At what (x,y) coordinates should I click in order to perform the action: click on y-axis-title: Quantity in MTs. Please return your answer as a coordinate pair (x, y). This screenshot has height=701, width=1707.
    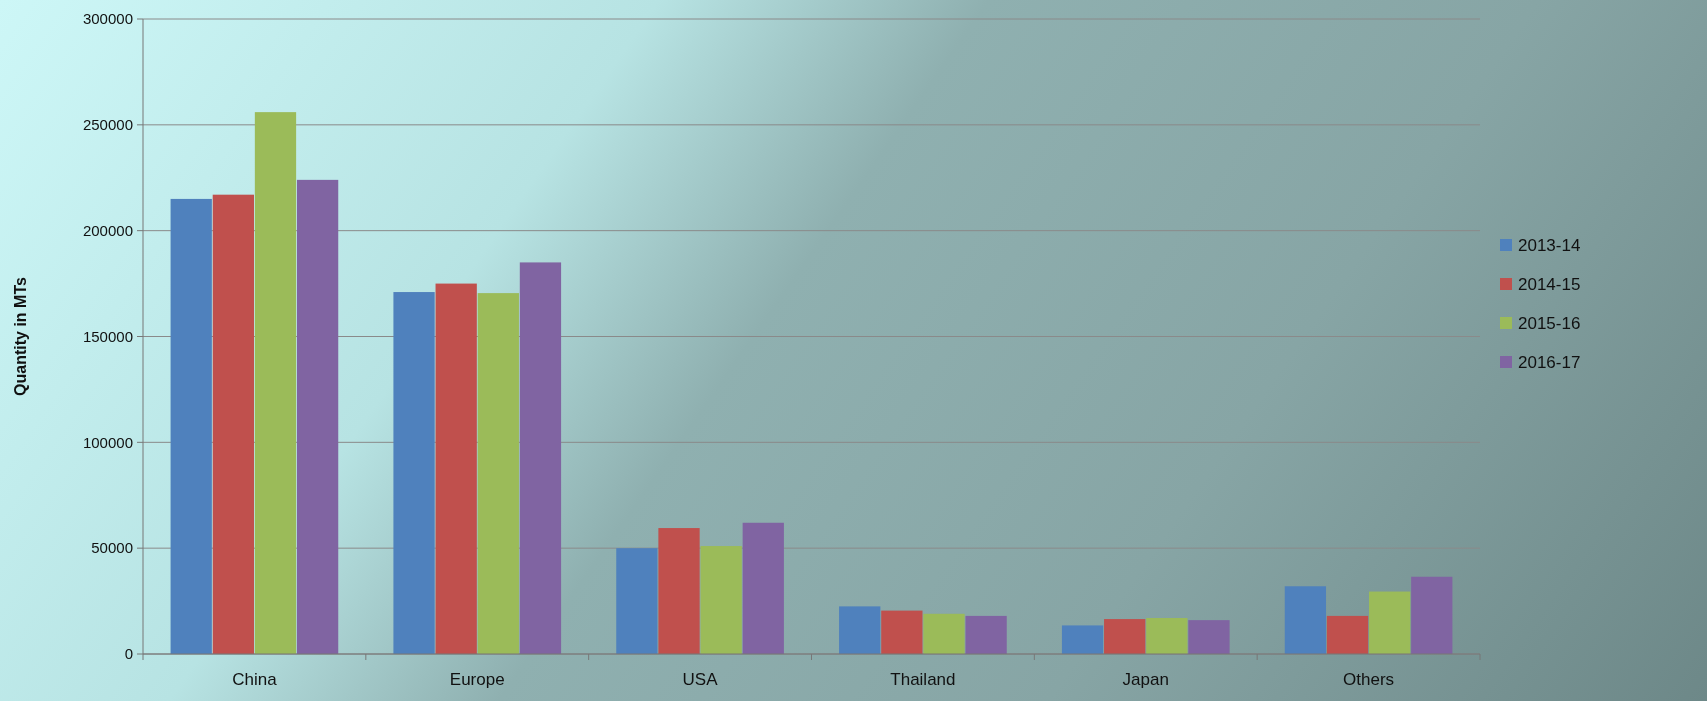
    Looking at the image, I should click on (20, 336).